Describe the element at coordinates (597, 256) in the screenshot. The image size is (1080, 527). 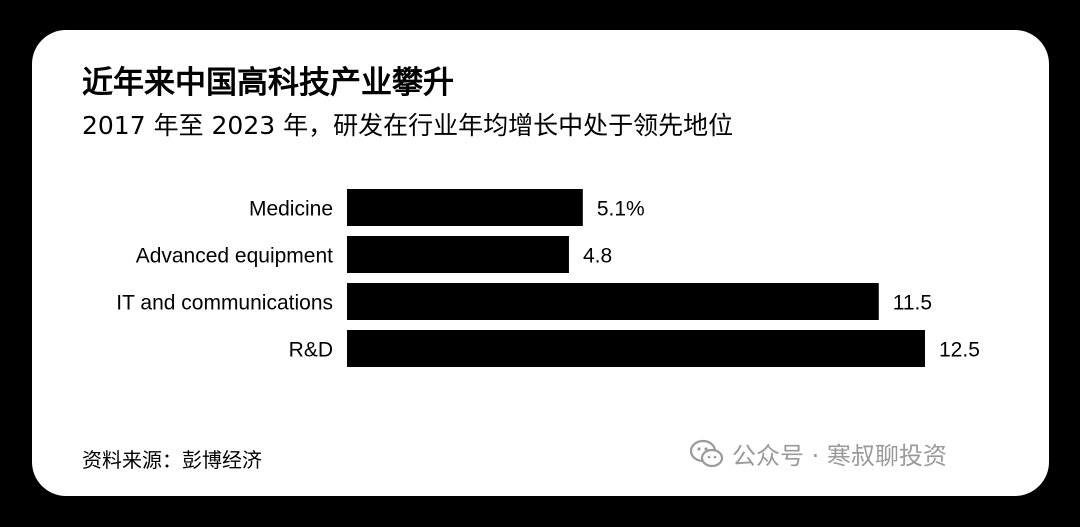
I see `value-label: 4.8` at that location.